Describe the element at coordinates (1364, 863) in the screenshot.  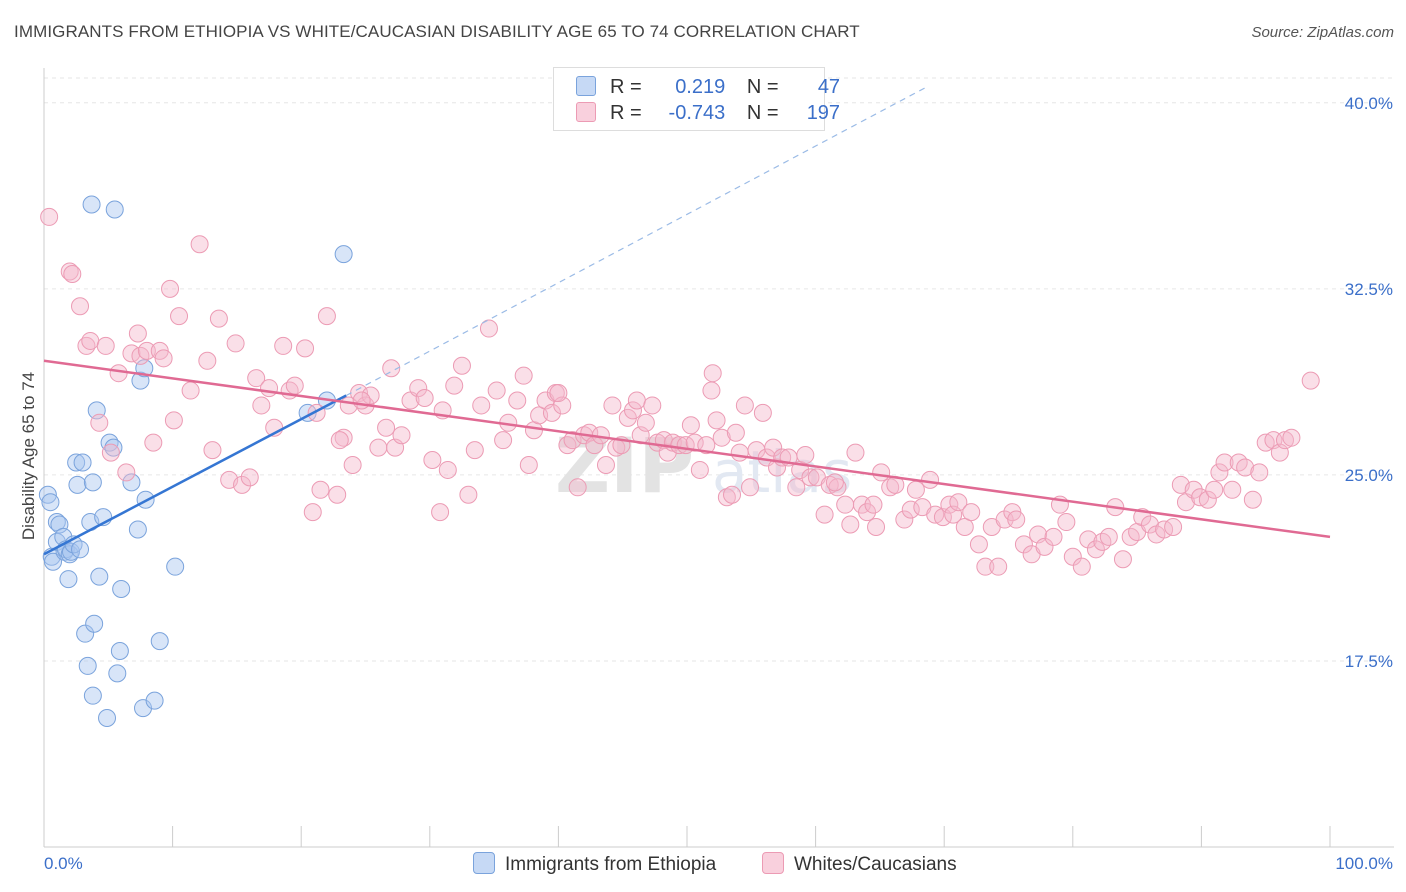
I see `x-tick-label-max: 100.0%` at that location.